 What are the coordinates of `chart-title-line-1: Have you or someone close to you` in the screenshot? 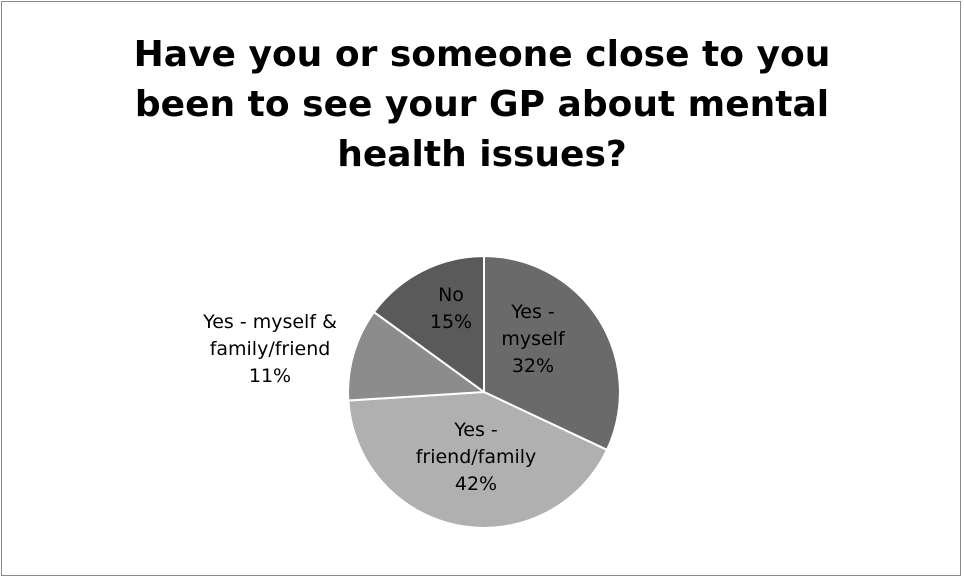 It's located at (482, 54).